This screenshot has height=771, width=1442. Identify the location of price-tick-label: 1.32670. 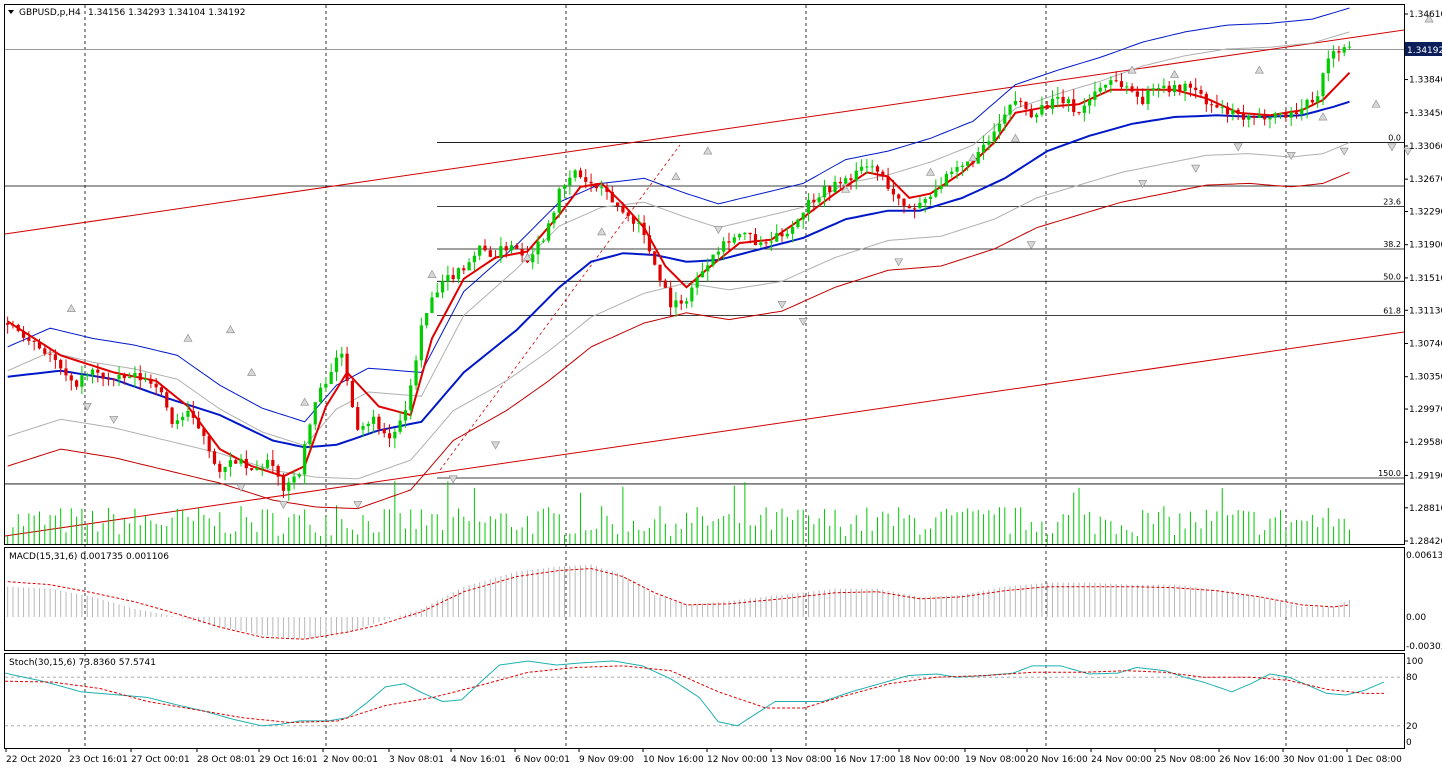
(1425, 180).